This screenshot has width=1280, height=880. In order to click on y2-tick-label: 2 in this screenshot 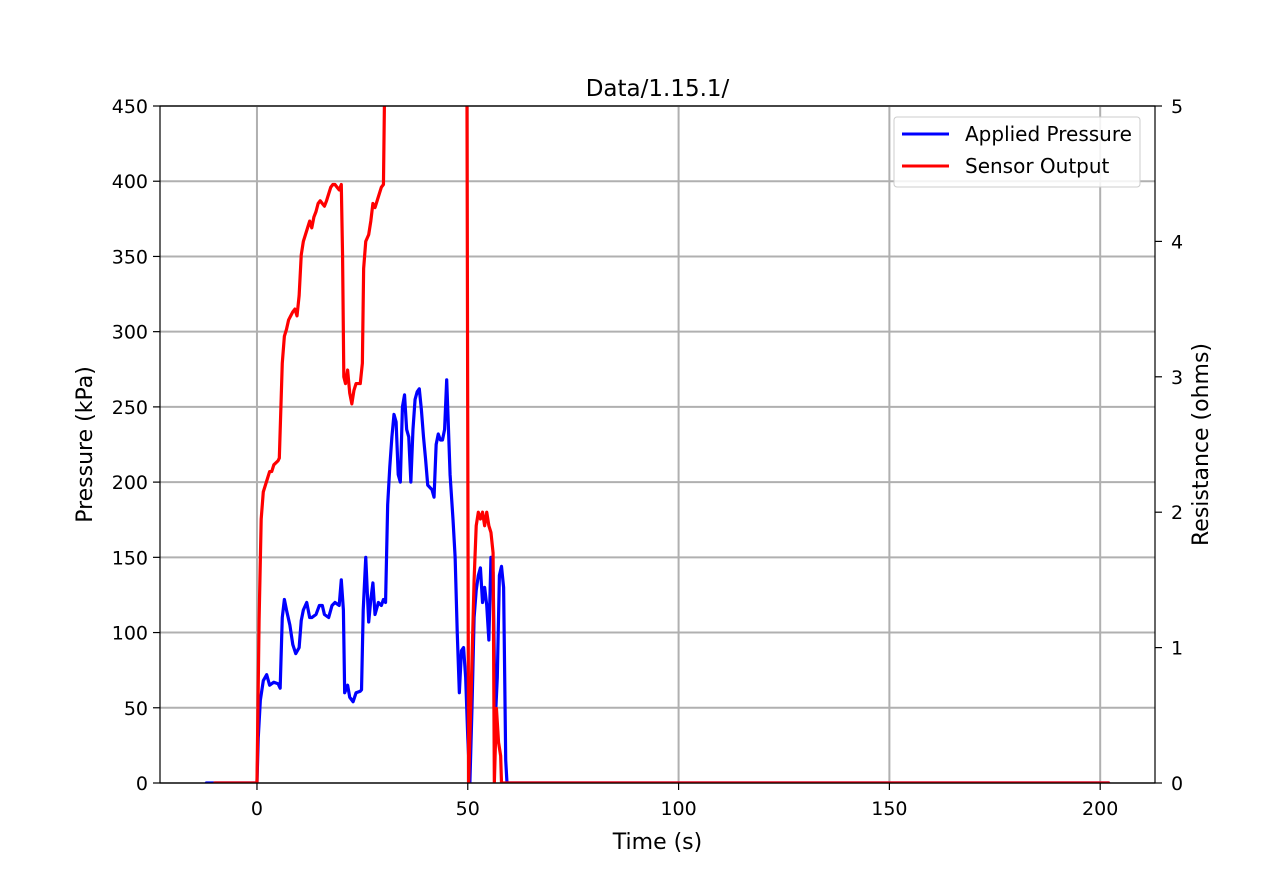, I will do `click(1177, 513)`.